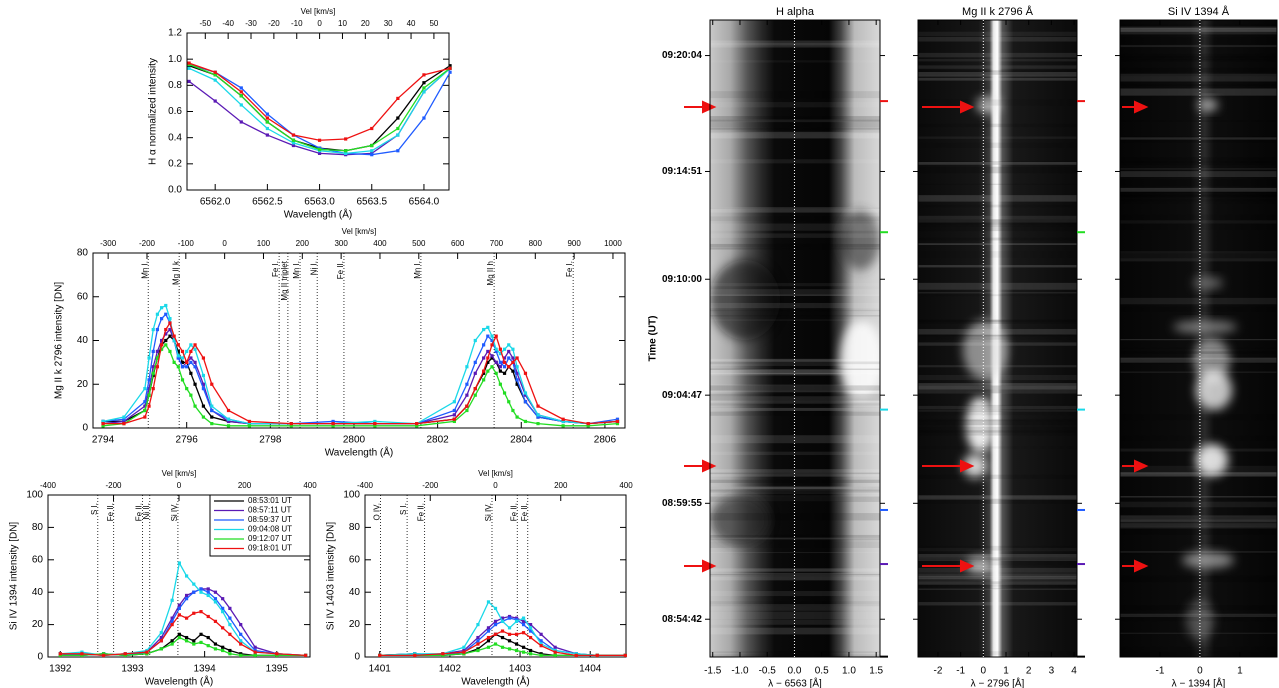 This screenshot has height=688, width=1279. I want to click on plot-frame, so click(318, 111).